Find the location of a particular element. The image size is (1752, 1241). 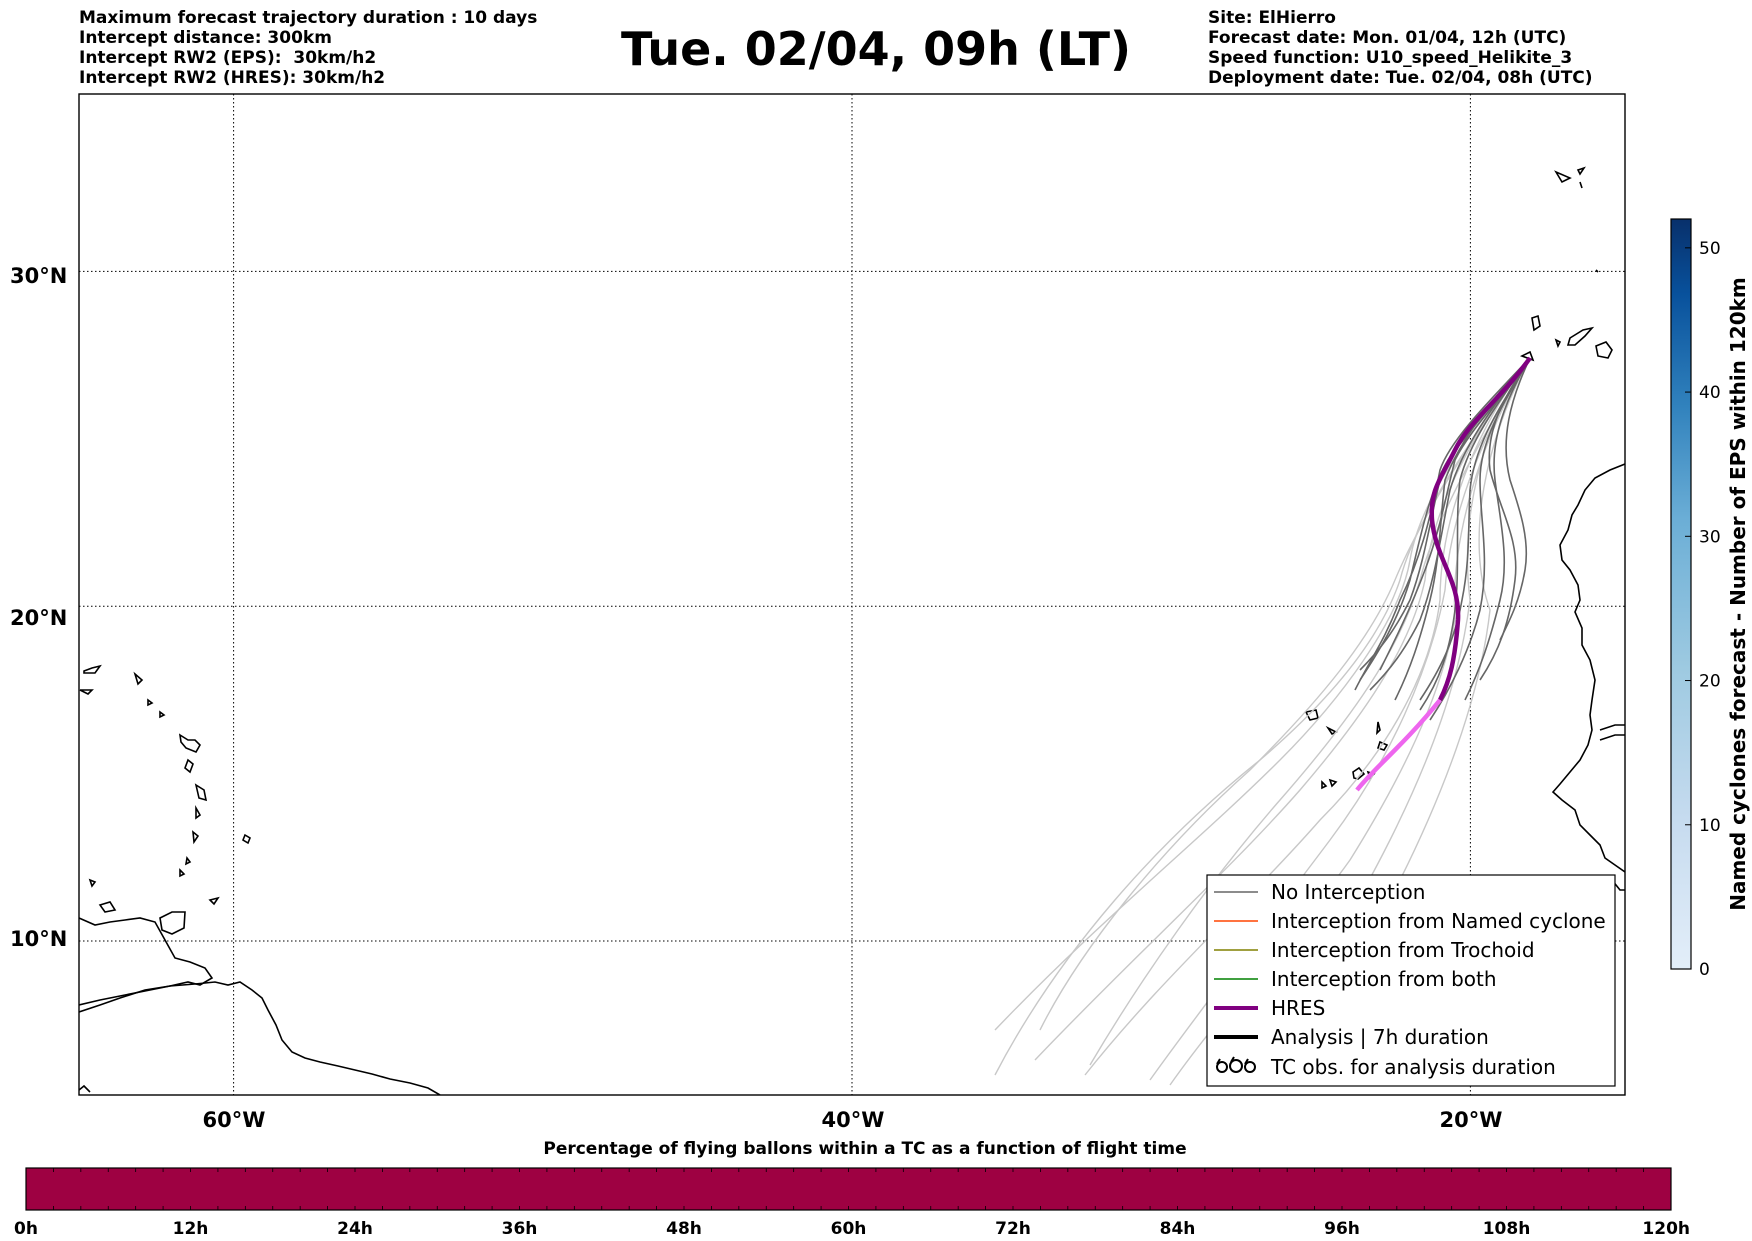

page-title: Tue. 02/04, 09h (LT) is located at coordinates (876, 49).